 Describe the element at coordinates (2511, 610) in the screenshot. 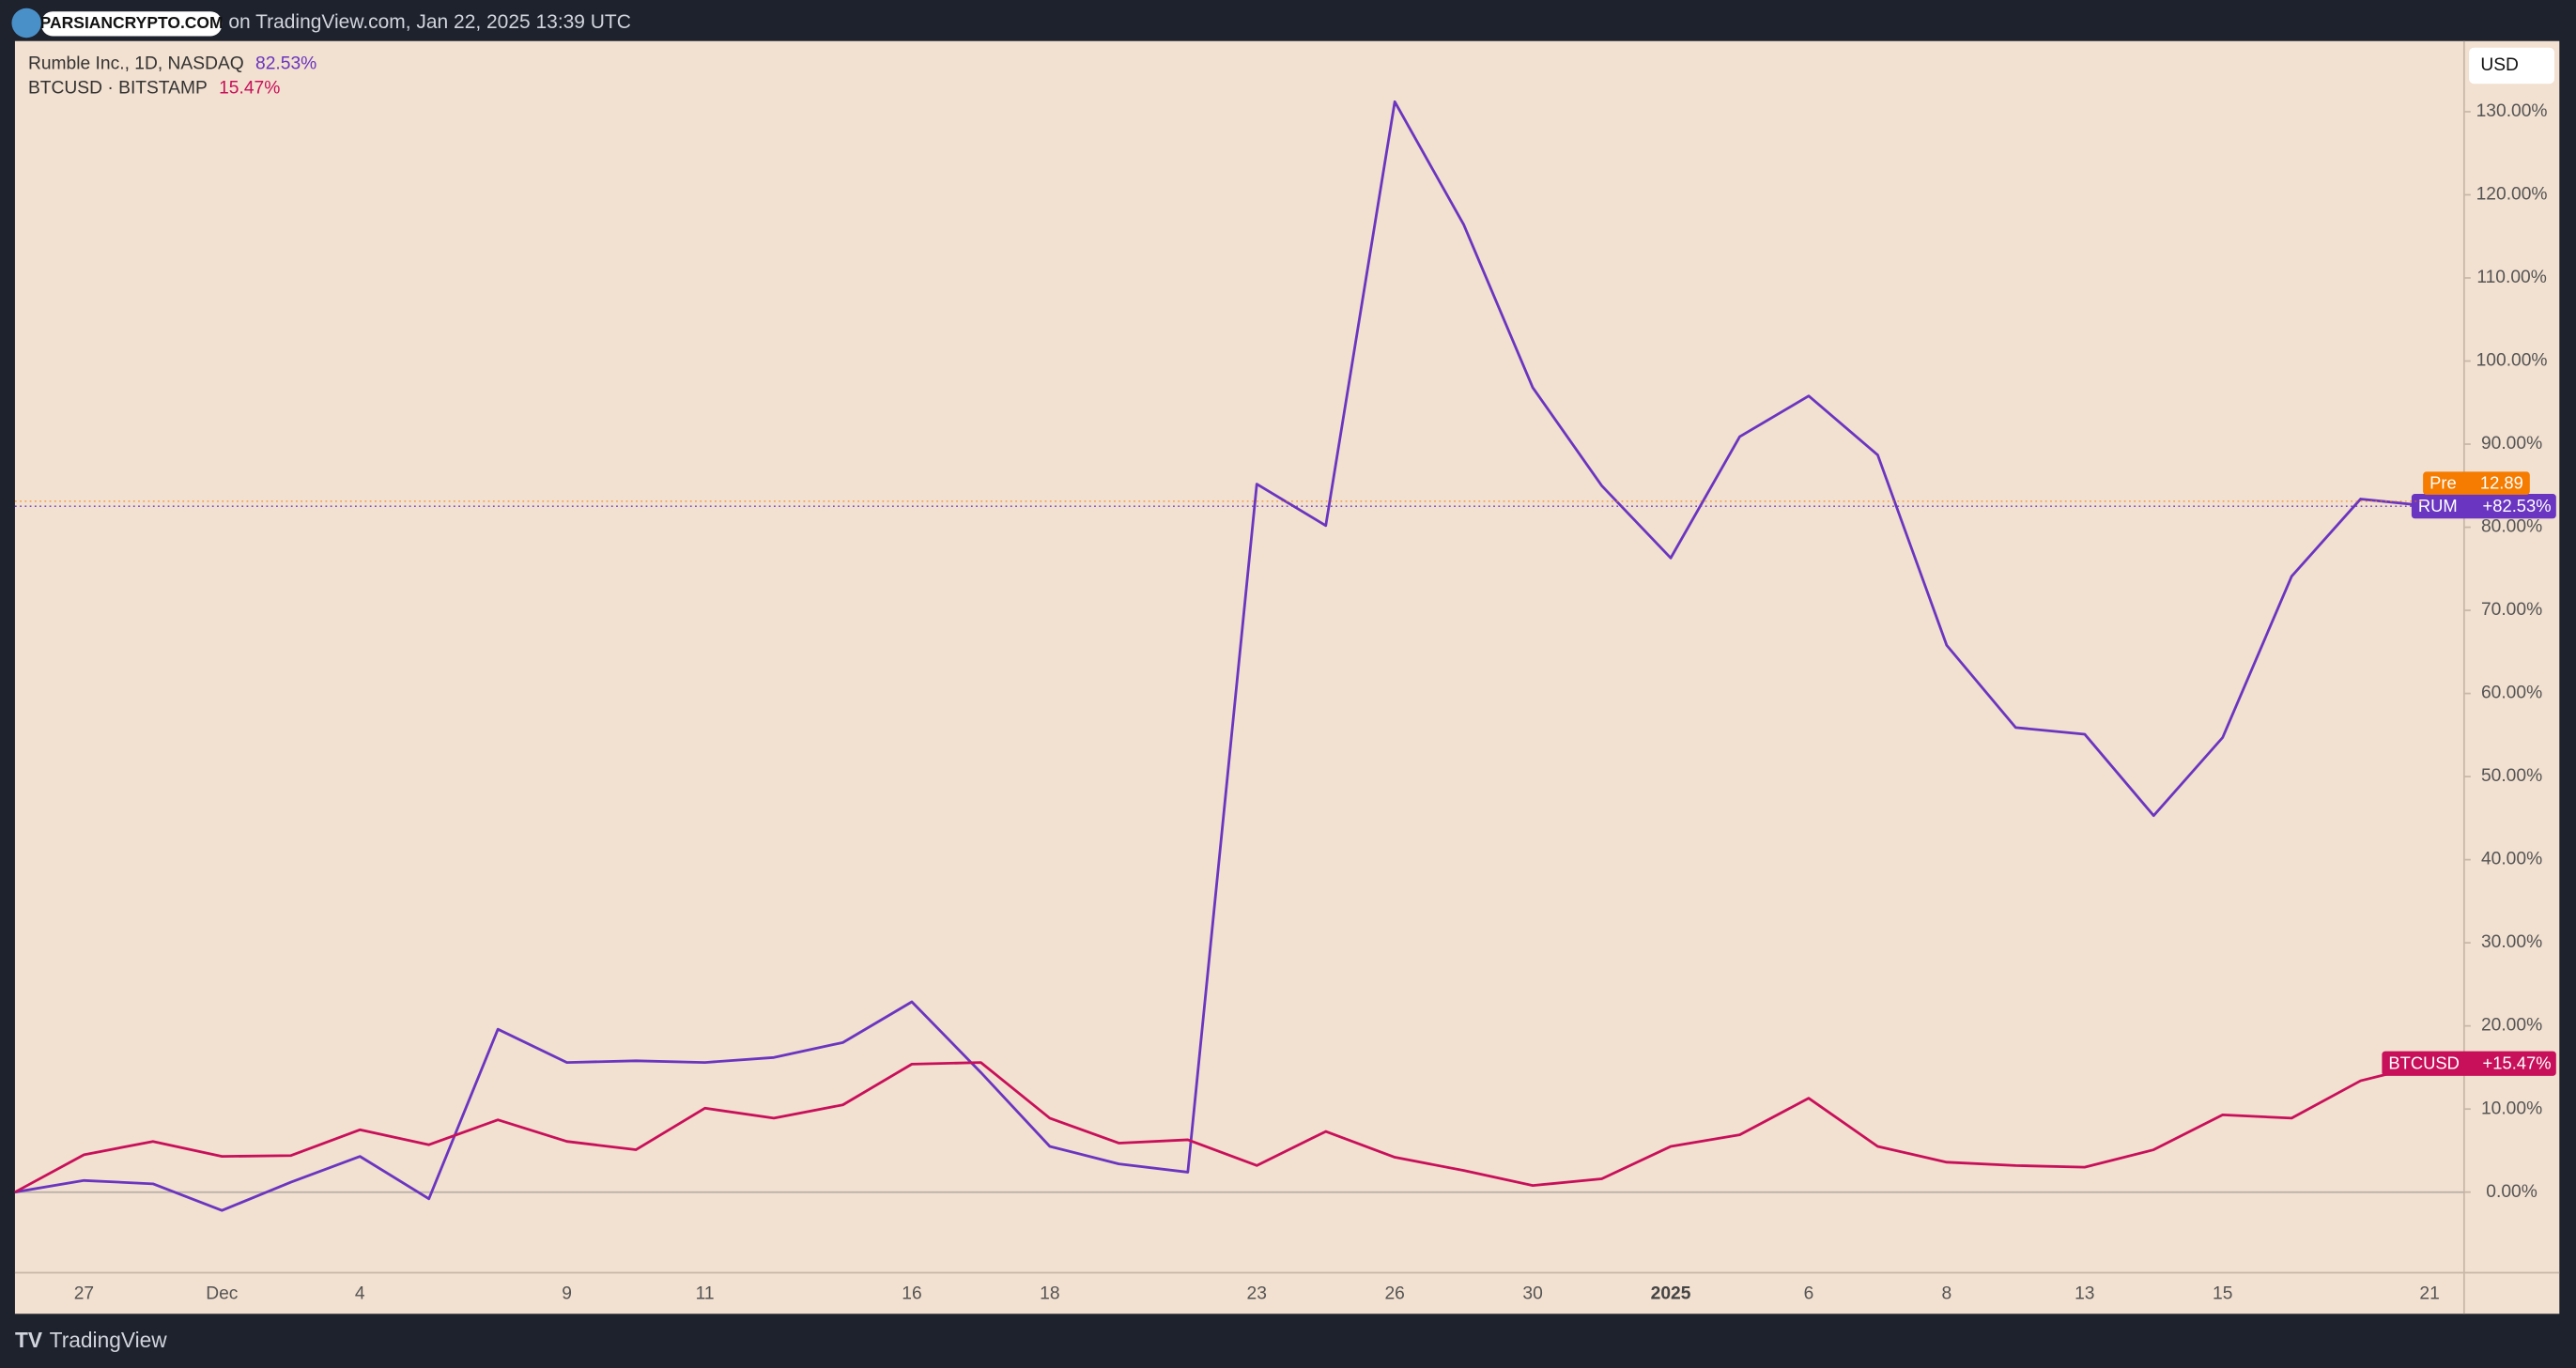

I see `y-tick-label: 70.00%` at that location.